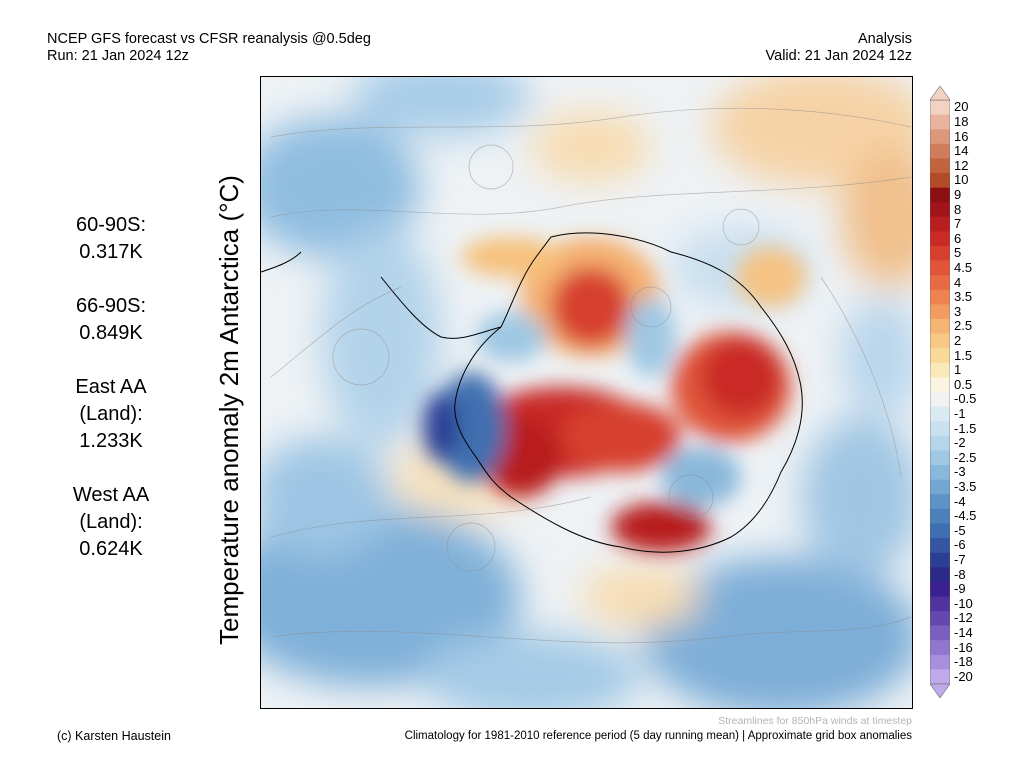 This screenshot has height=768, width=1024. Describe the element at coordinates (111, 549) in the screenshot. I see `stat-value: 0.624K` at that location.